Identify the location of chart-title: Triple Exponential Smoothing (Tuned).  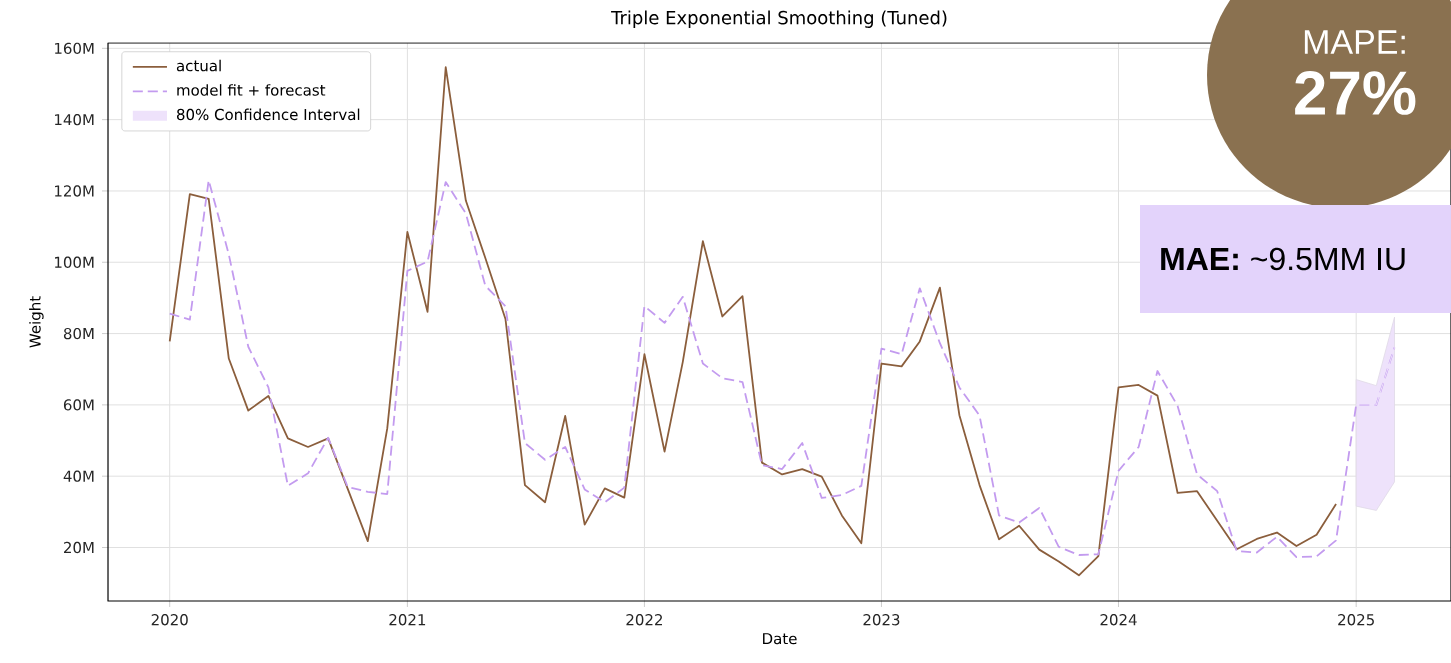
(779, 19).